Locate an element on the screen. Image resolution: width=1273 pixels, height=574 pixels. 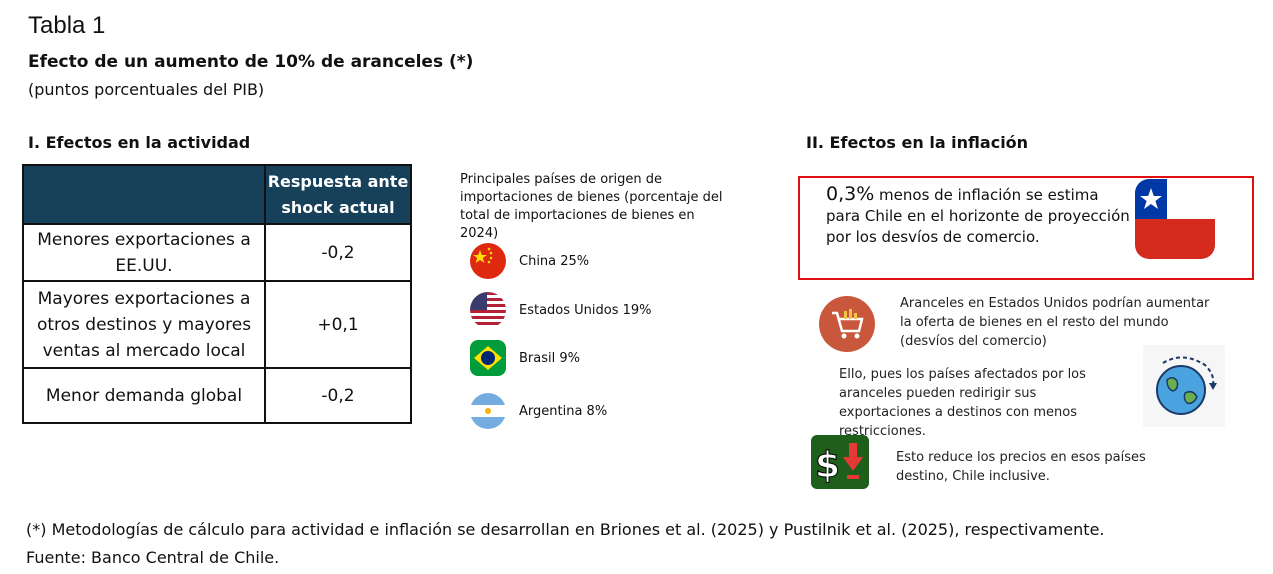
row-label-line: ventas al mercado local is located at coordinates (144, 350).